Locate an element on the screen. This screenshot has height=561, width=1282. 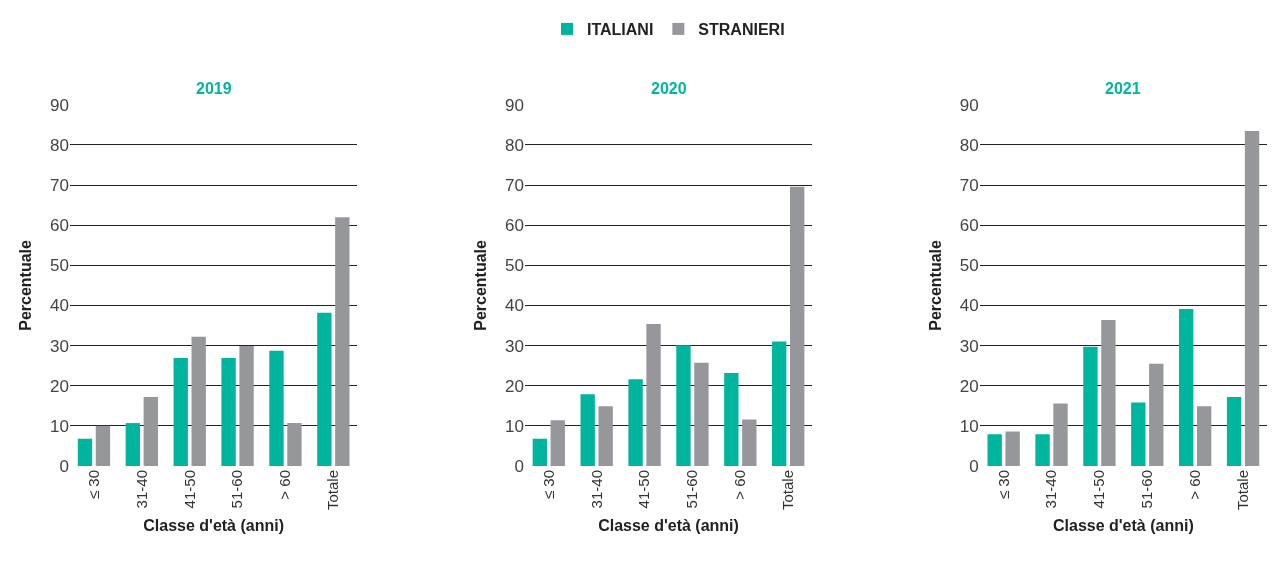
chart-title: 2021 is located at coordinates (1123, 88).